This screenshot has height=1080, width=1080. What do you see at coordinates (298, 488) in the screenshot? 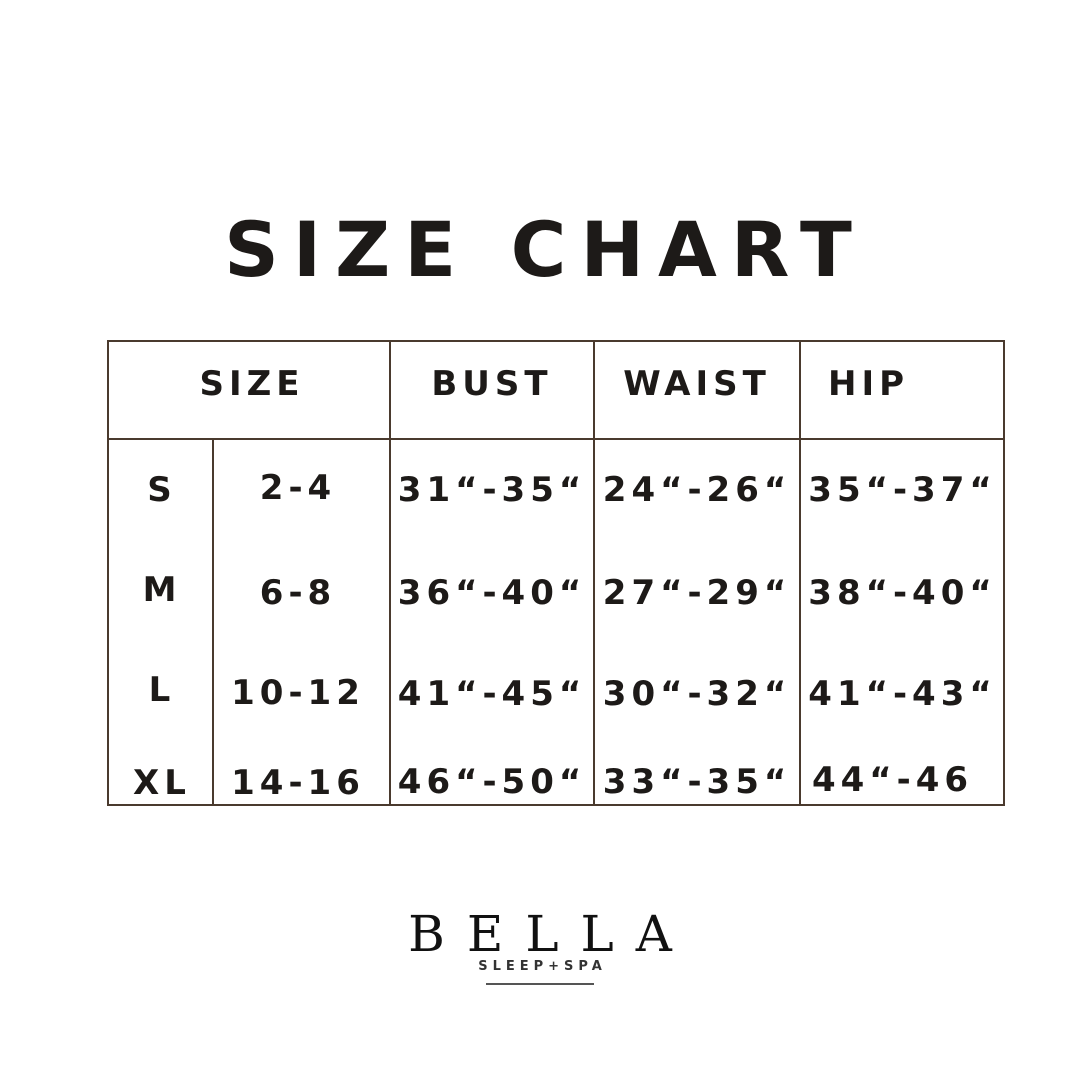
I see `us-size: 2-4` at bounding box center [298, 488].